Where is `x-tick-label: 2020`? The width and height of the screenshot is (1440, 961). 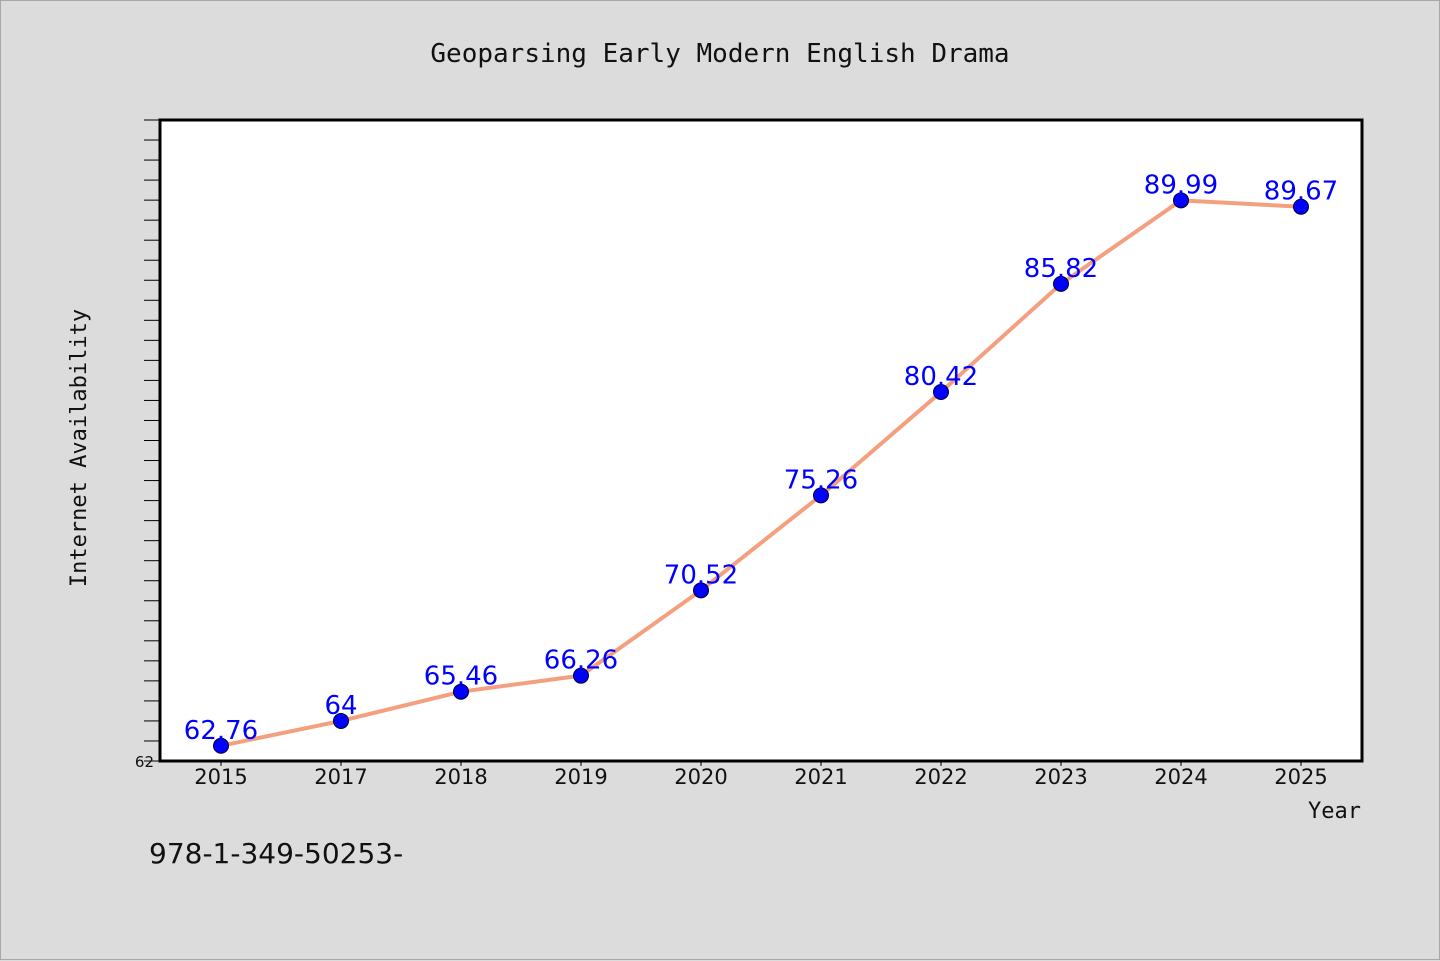
x-tick-label: 2020 is located at coordinates (700, 777).